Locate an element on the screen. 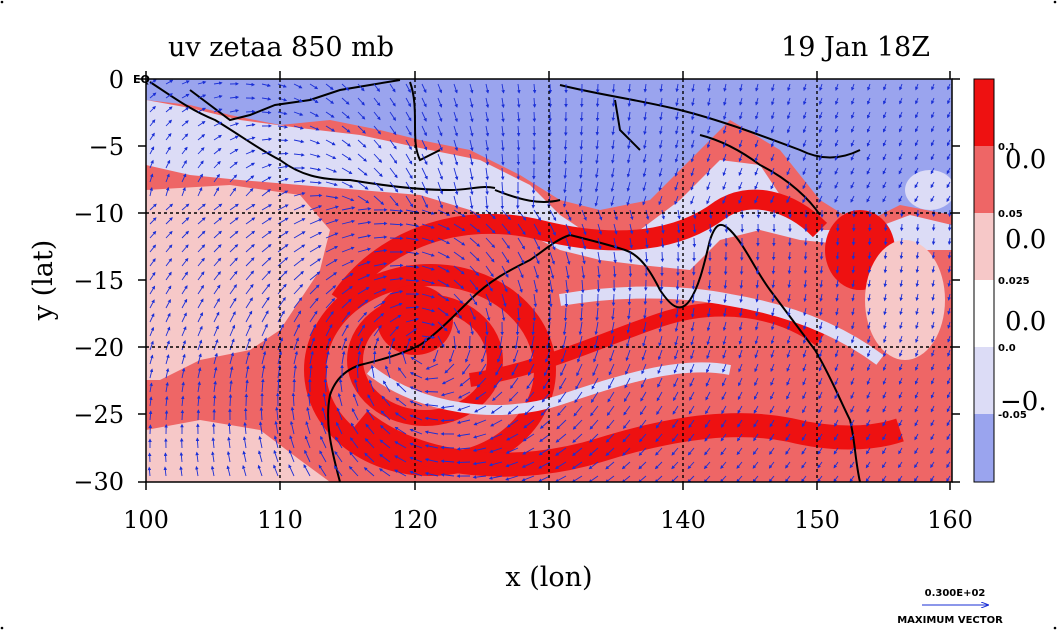 The height and width of the screenshot is (631, 1058). y-tick-label: −30 is located at coordinates (98, 482).